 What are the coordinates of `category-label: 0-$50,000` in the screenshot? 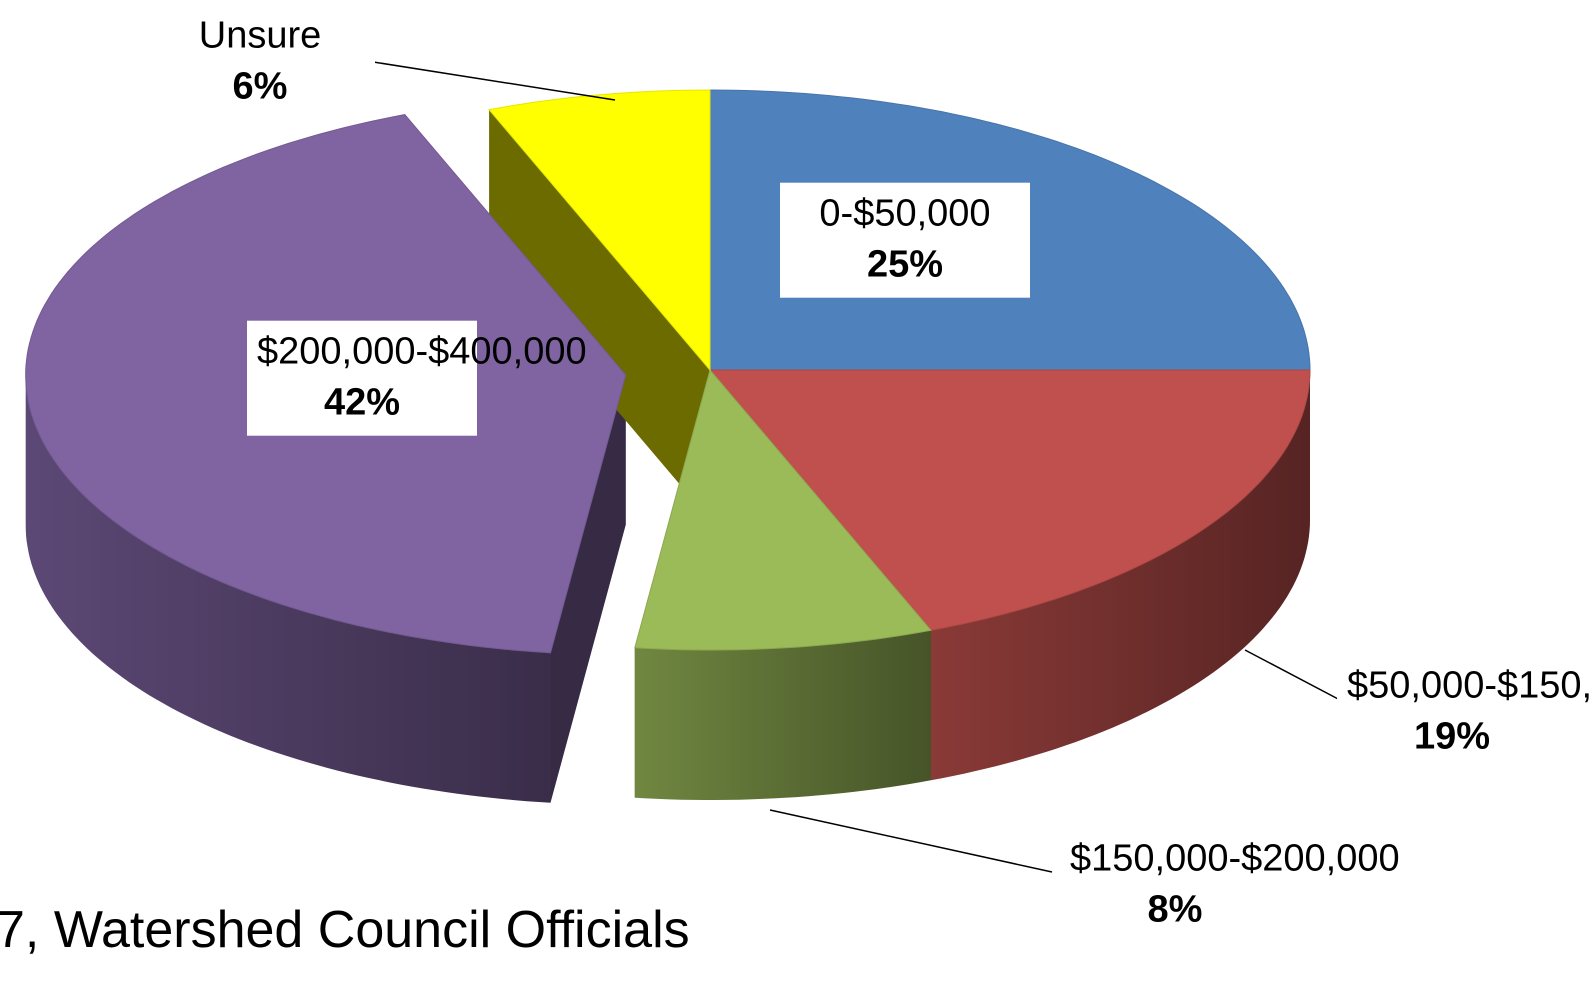 It's located at (905, 213).